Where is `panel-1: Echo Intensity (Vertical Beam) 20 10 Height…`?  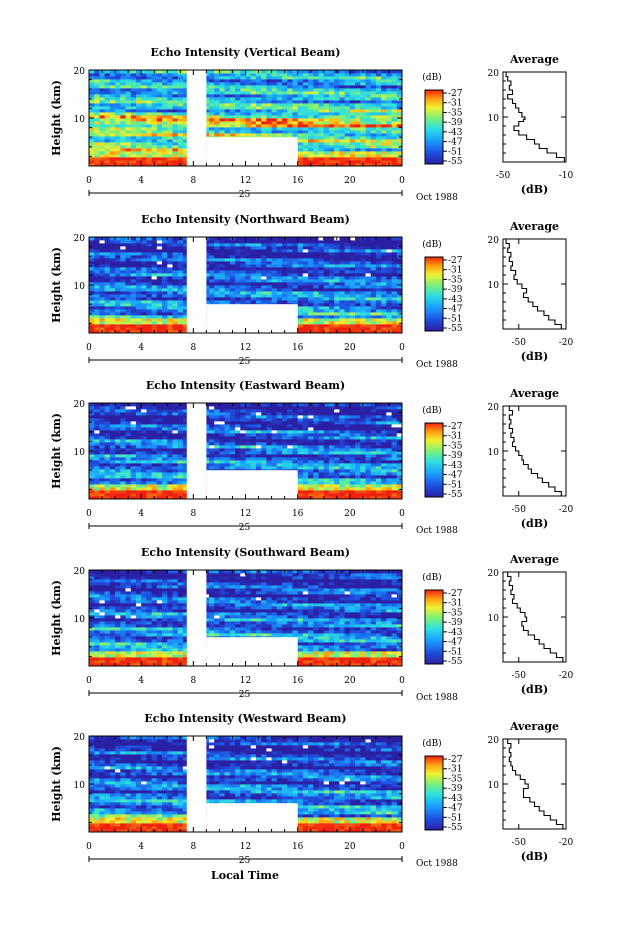 panel-1: Echo Intensity (Vertical Beam) 20 10 Height… is located at coordinates (256, 124).